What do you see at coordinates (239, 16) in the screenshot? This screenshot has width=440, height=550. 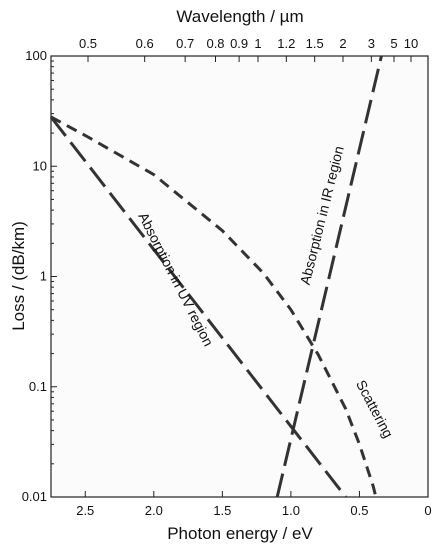 I see `x2-axis-title: Wavelength / µm` at bounding box center [239, 16].